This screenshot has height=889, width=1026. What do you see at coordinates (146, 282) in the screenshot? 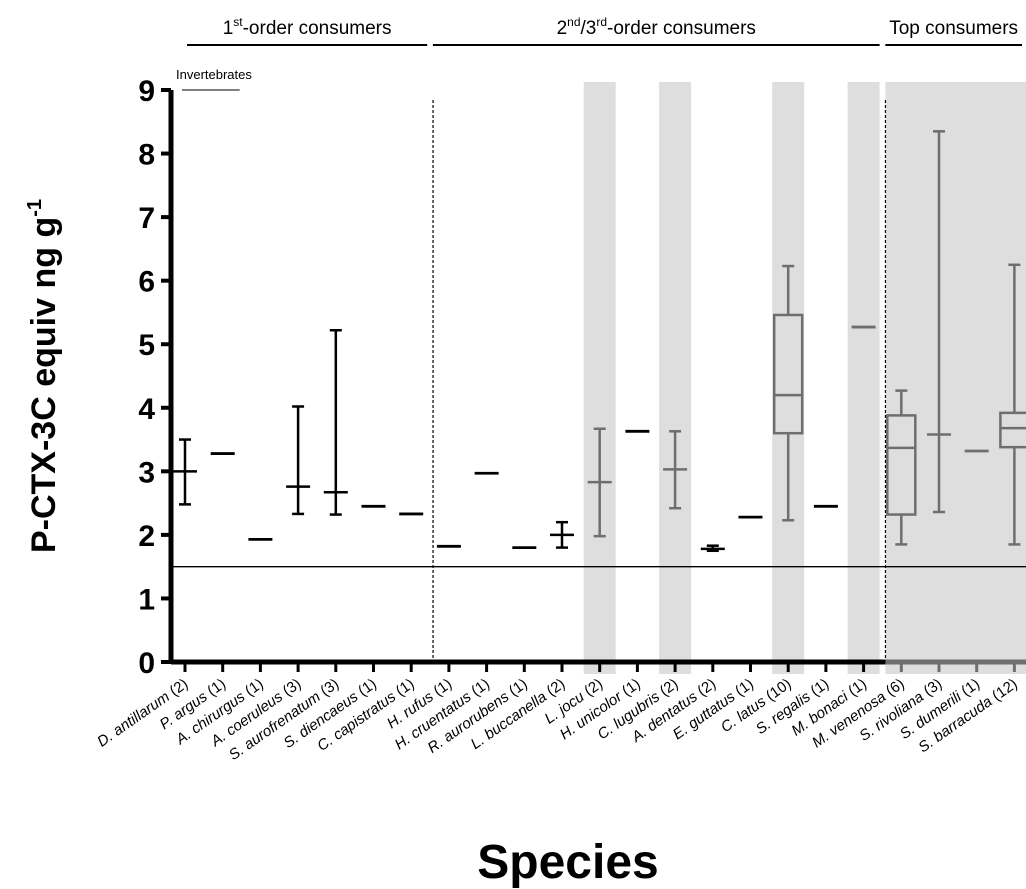
I see `y-tick-label: 6` at bounding box center [146, 282].